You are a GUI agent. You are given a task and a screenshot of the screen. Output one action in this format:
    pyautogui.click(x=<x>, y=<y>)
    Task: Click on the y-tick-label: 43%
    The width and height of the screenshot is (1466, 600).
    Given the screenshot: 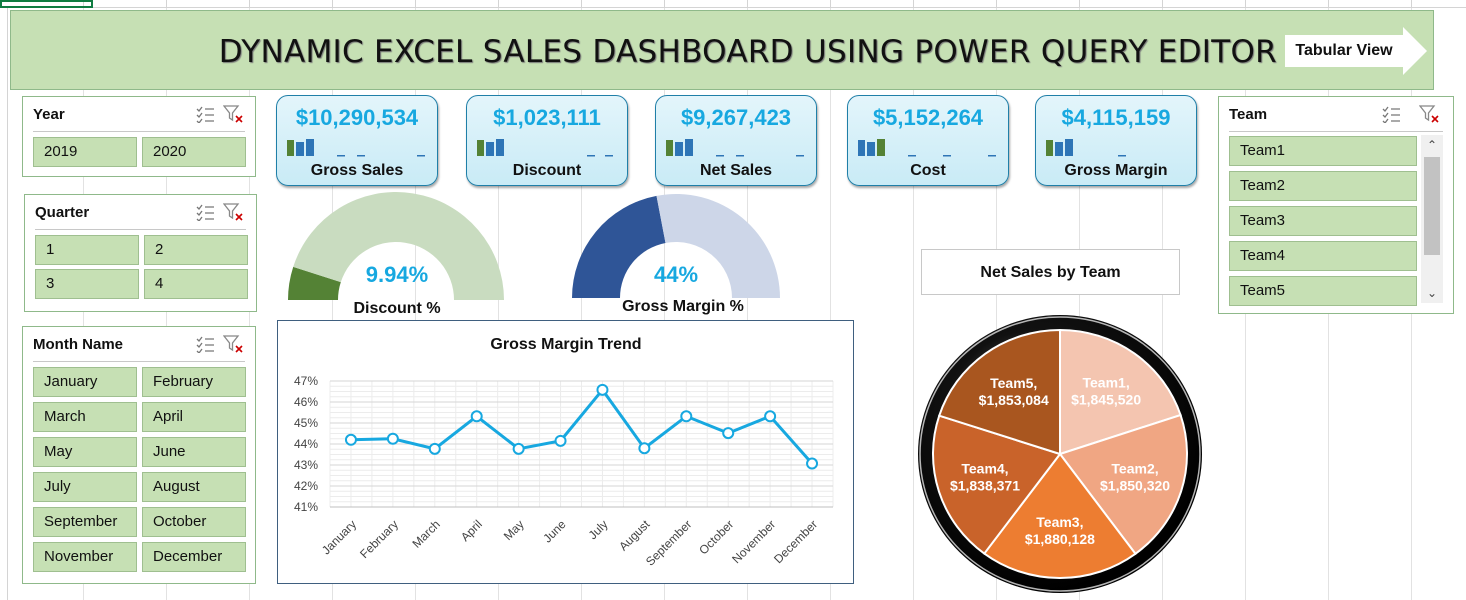 What is the action you would take?
    pyautogui.click(x=306, y=465)
    